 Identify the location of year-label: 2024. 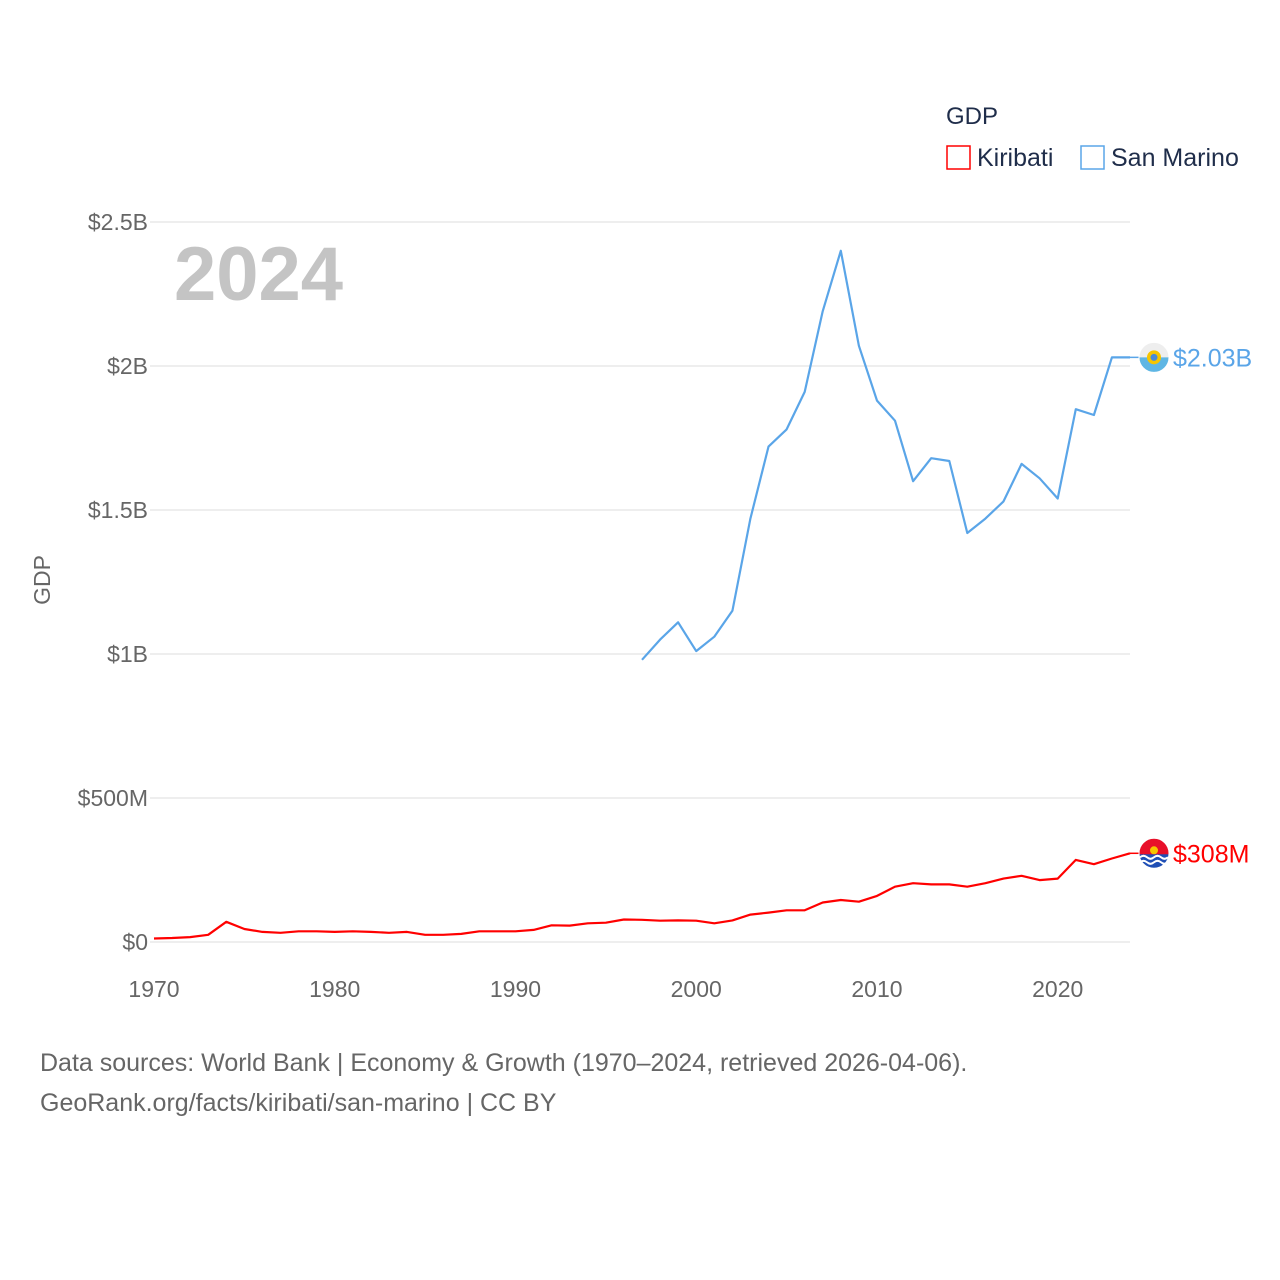
(258, 274).